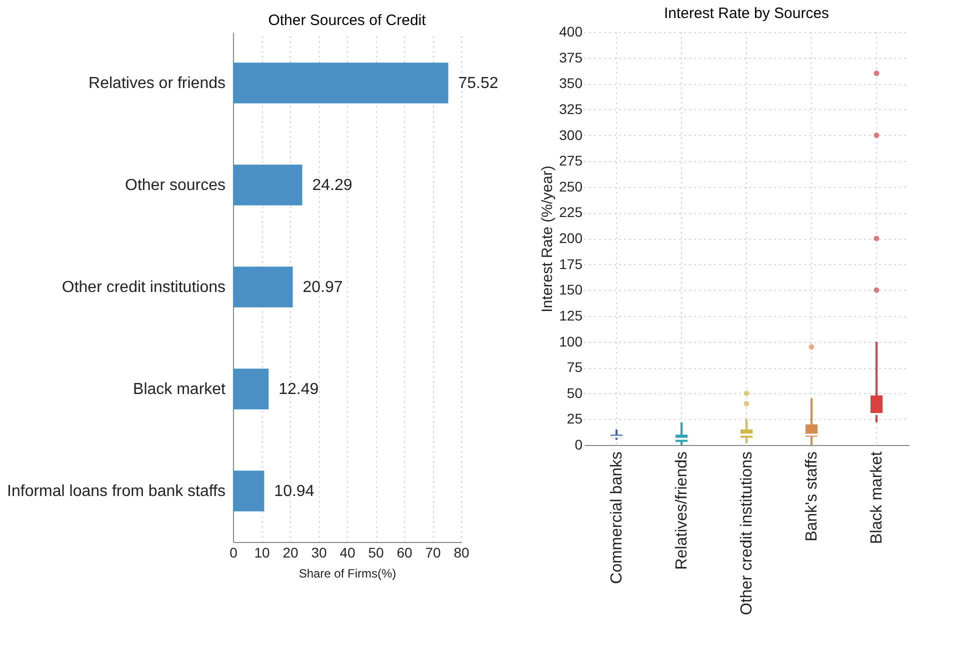 This screenshot has height=666, width=957. Describe the element at coordinates (376, 552) in the screenshot. I see `x-tick-label: 50` at that location.